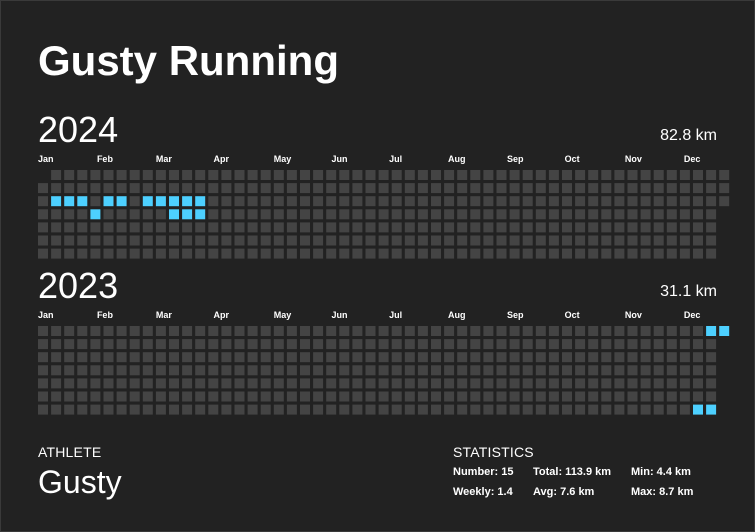  Describe the element at coordinates (78, 129) in the screenshot. I see `year-label: 2024` at that location.